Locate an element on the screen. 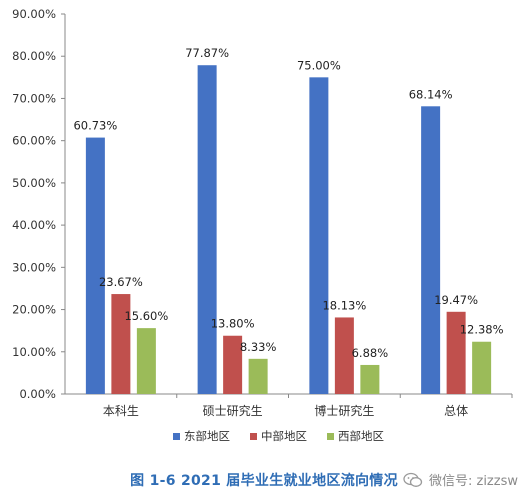 The image size is (528, 502). y-tick-label: 50.00% is located at coordinates (34, 183).